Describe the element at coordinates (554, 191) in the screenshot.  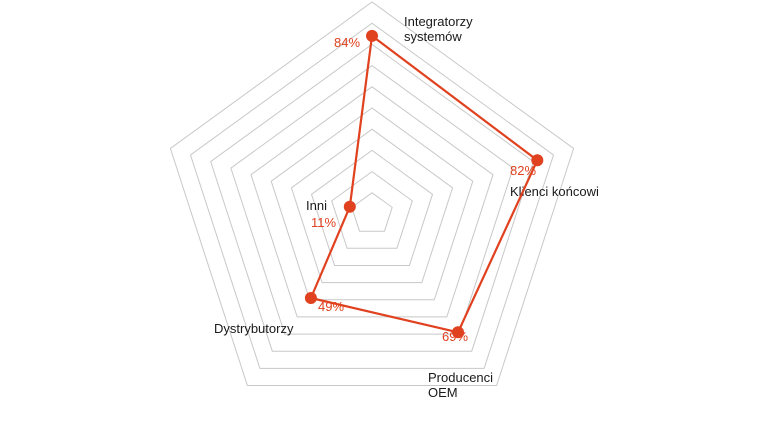
I see `axis-label-1: Klienci końcowi` at that location.